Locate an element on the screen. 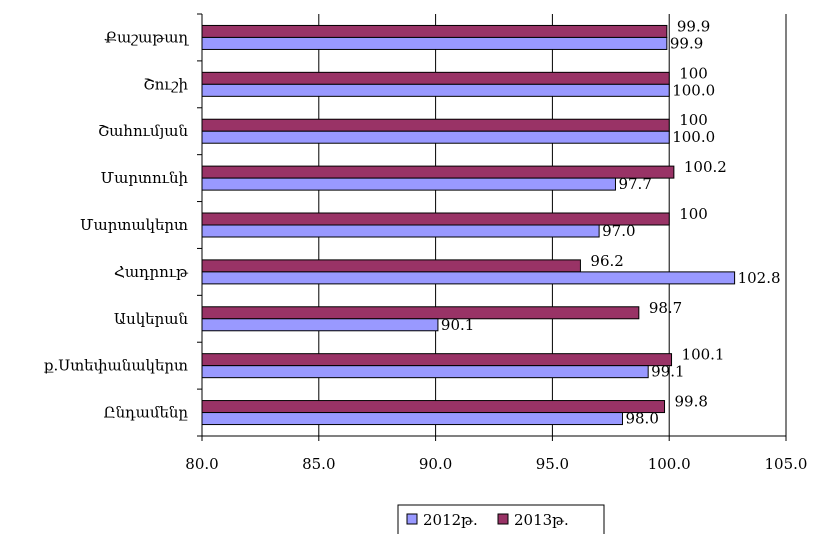 The image size is (814, 534). data-label-2012: 97.7 is located at coordinates (634, 184).